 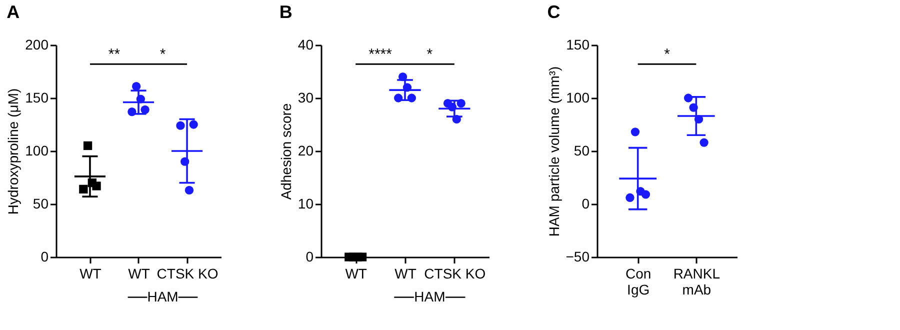 What do you see at coordinates (37, 44) in the screenshot?
I see `y-tick-label: 200` at bounding box center [37, 44].